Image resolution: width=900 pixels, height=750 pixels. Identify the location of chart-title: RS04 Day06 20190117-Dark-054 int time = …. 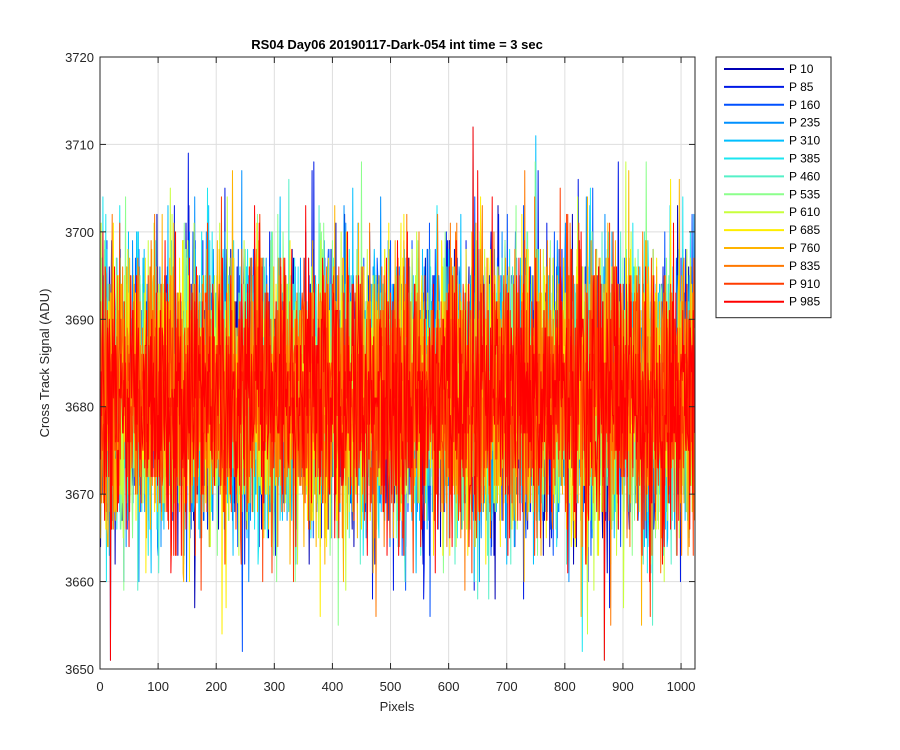
(397, 44).